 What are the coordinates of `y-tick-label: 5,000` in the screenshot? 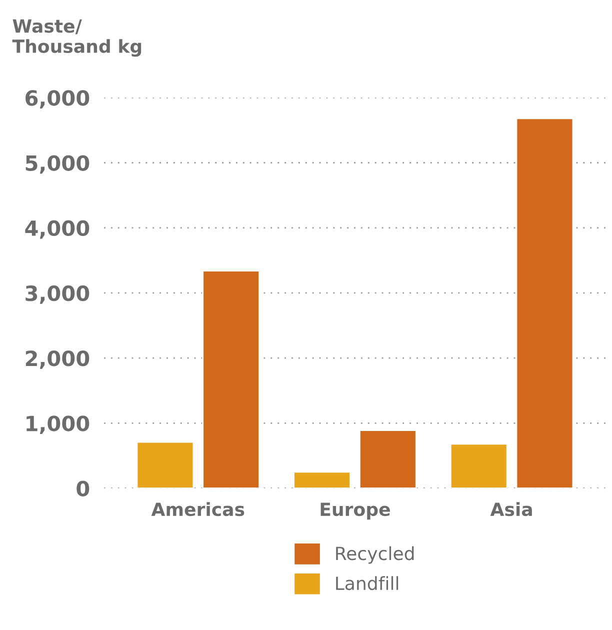 It's located at (58, 164).